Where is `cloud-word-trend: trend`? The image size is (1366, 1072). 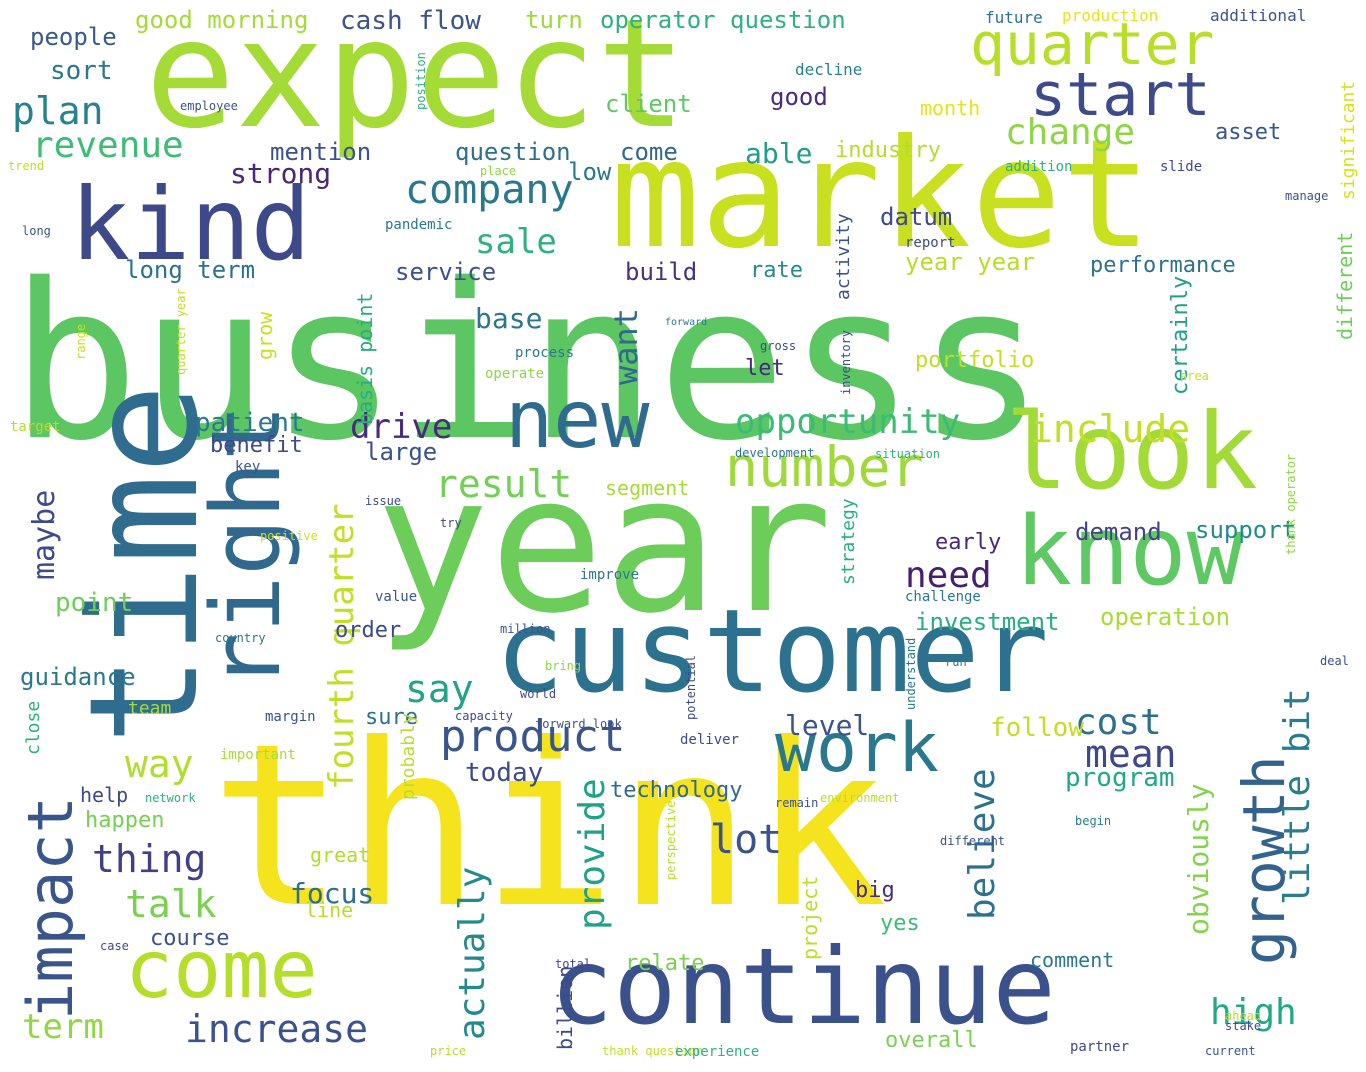 cloud-word-trend: trend is located at coordinates (26, 166).